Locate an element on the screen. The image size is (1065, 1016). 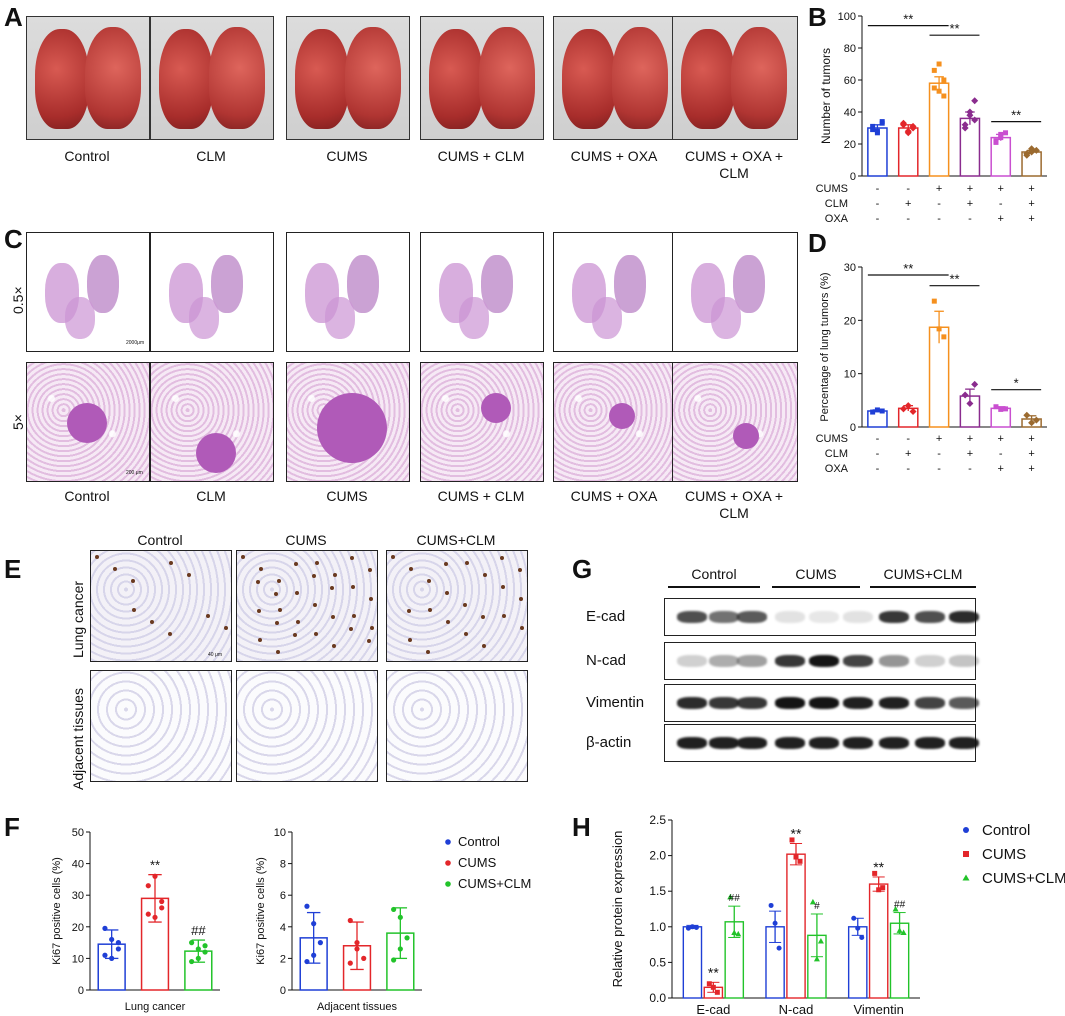
row-label-5x: 5× is located at coordinates (18, 422).